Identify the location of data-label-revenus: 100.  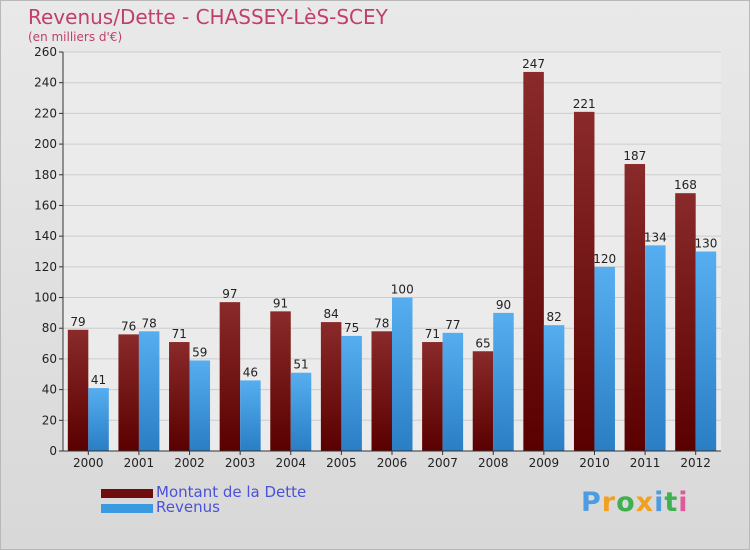
(402, 290).